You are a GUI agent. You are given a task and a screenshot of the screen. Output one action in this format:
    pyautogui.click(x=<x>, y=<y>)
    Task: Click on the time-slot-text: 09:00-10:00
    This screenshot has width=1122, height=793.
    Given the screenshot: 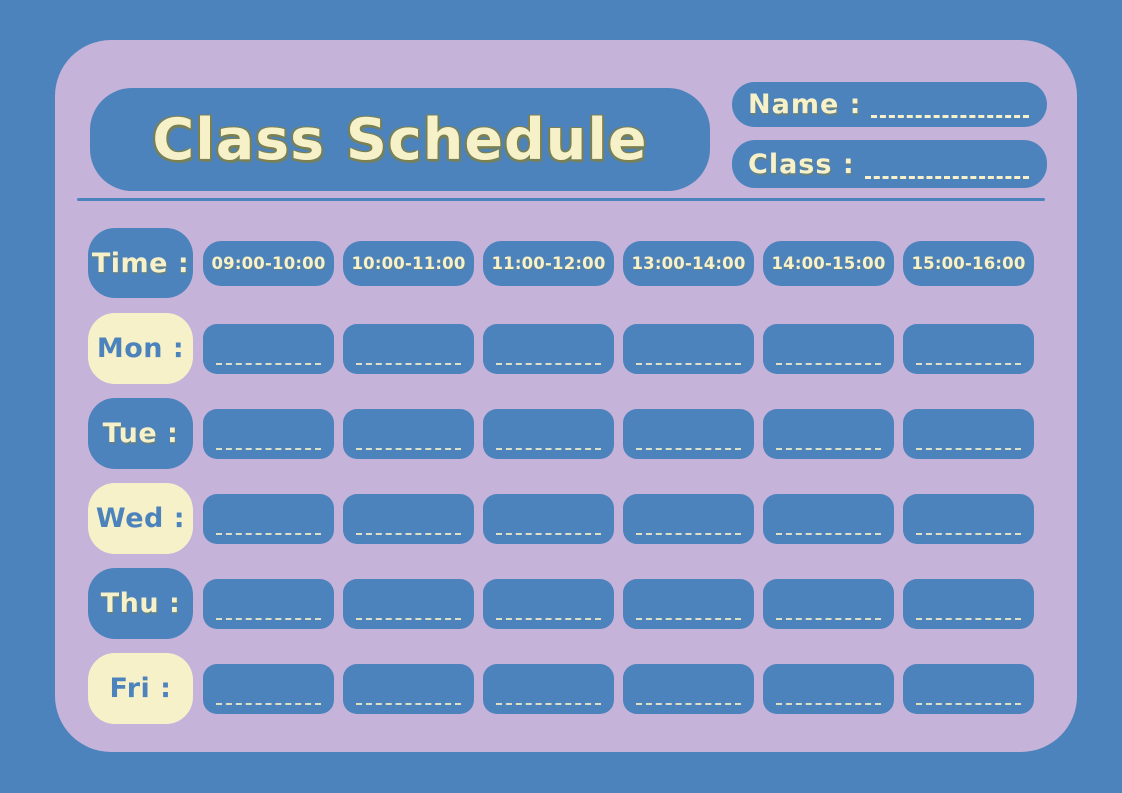 What is the action you would take?
    pyautogui.click(x=268, y=263)
    